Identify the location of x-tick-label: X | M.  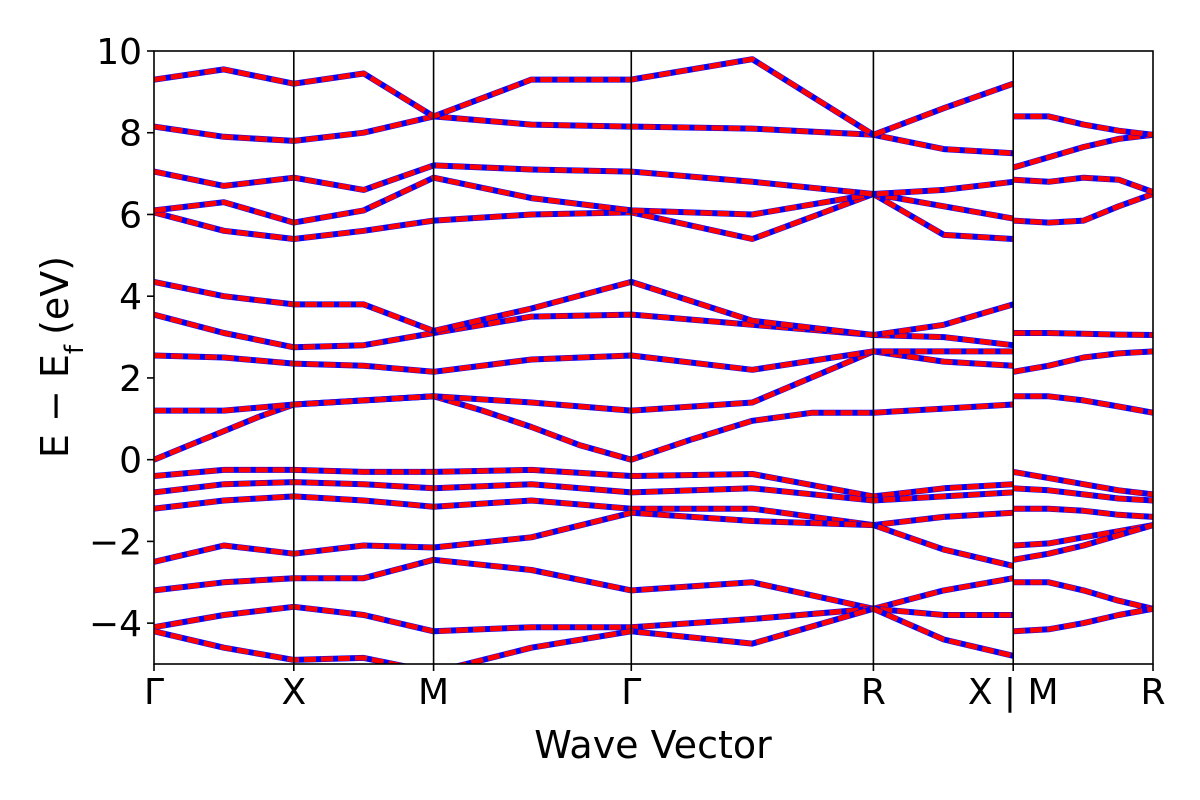
(1013, 692).